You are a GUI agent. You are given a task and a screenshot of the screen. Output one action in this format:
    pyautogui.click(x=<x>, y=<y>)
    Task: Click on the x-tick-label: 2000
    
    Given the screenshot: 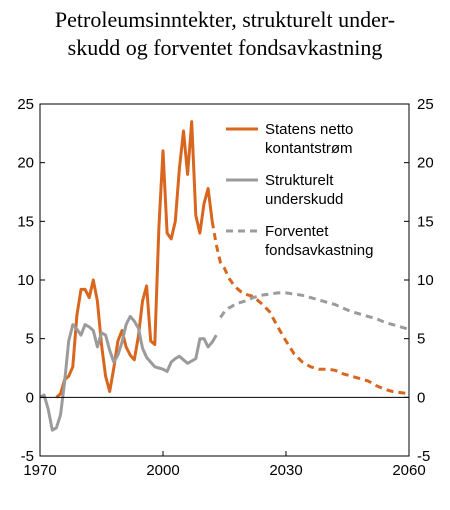 What is the action you would take?
    pyautogui.click(x=162, y=470)
    